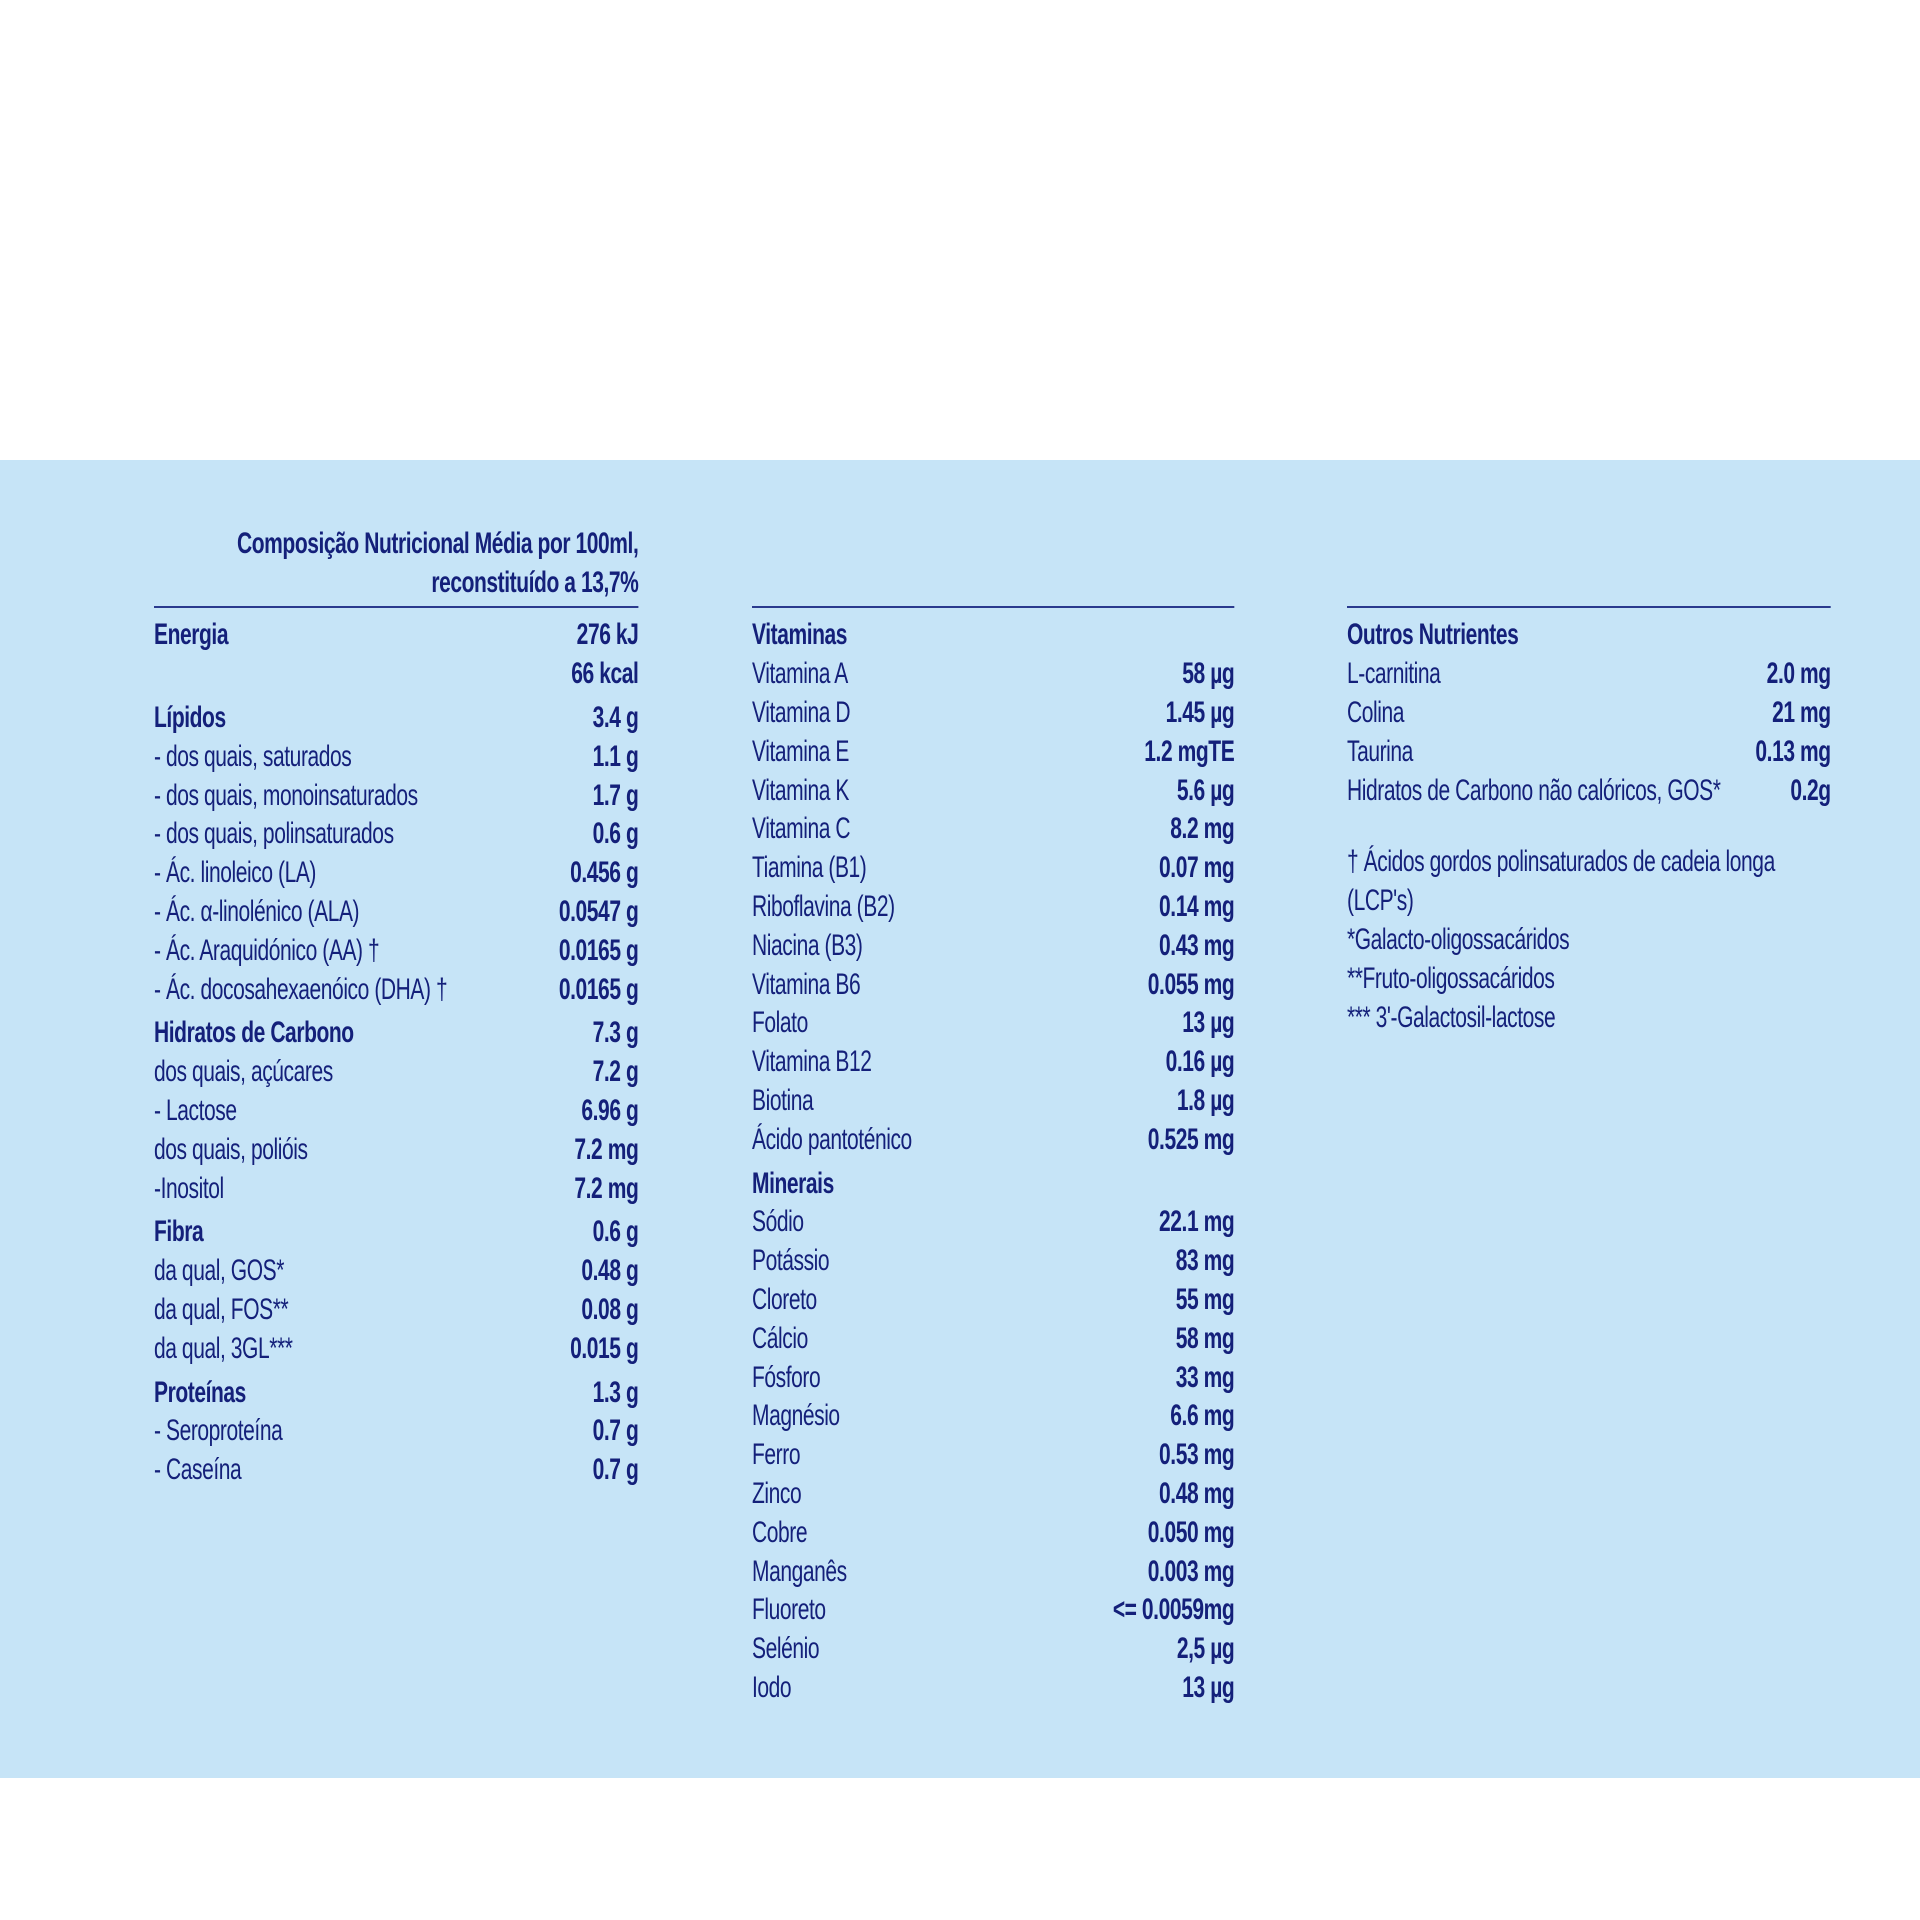 The width and height of the screenshot is (1920, 1920). Describe the element at coordinates (396, 912) in the screenshot. I see `nutrient-row: - Ác. α-linolénico (ALA) 0.0547 g` at that location.